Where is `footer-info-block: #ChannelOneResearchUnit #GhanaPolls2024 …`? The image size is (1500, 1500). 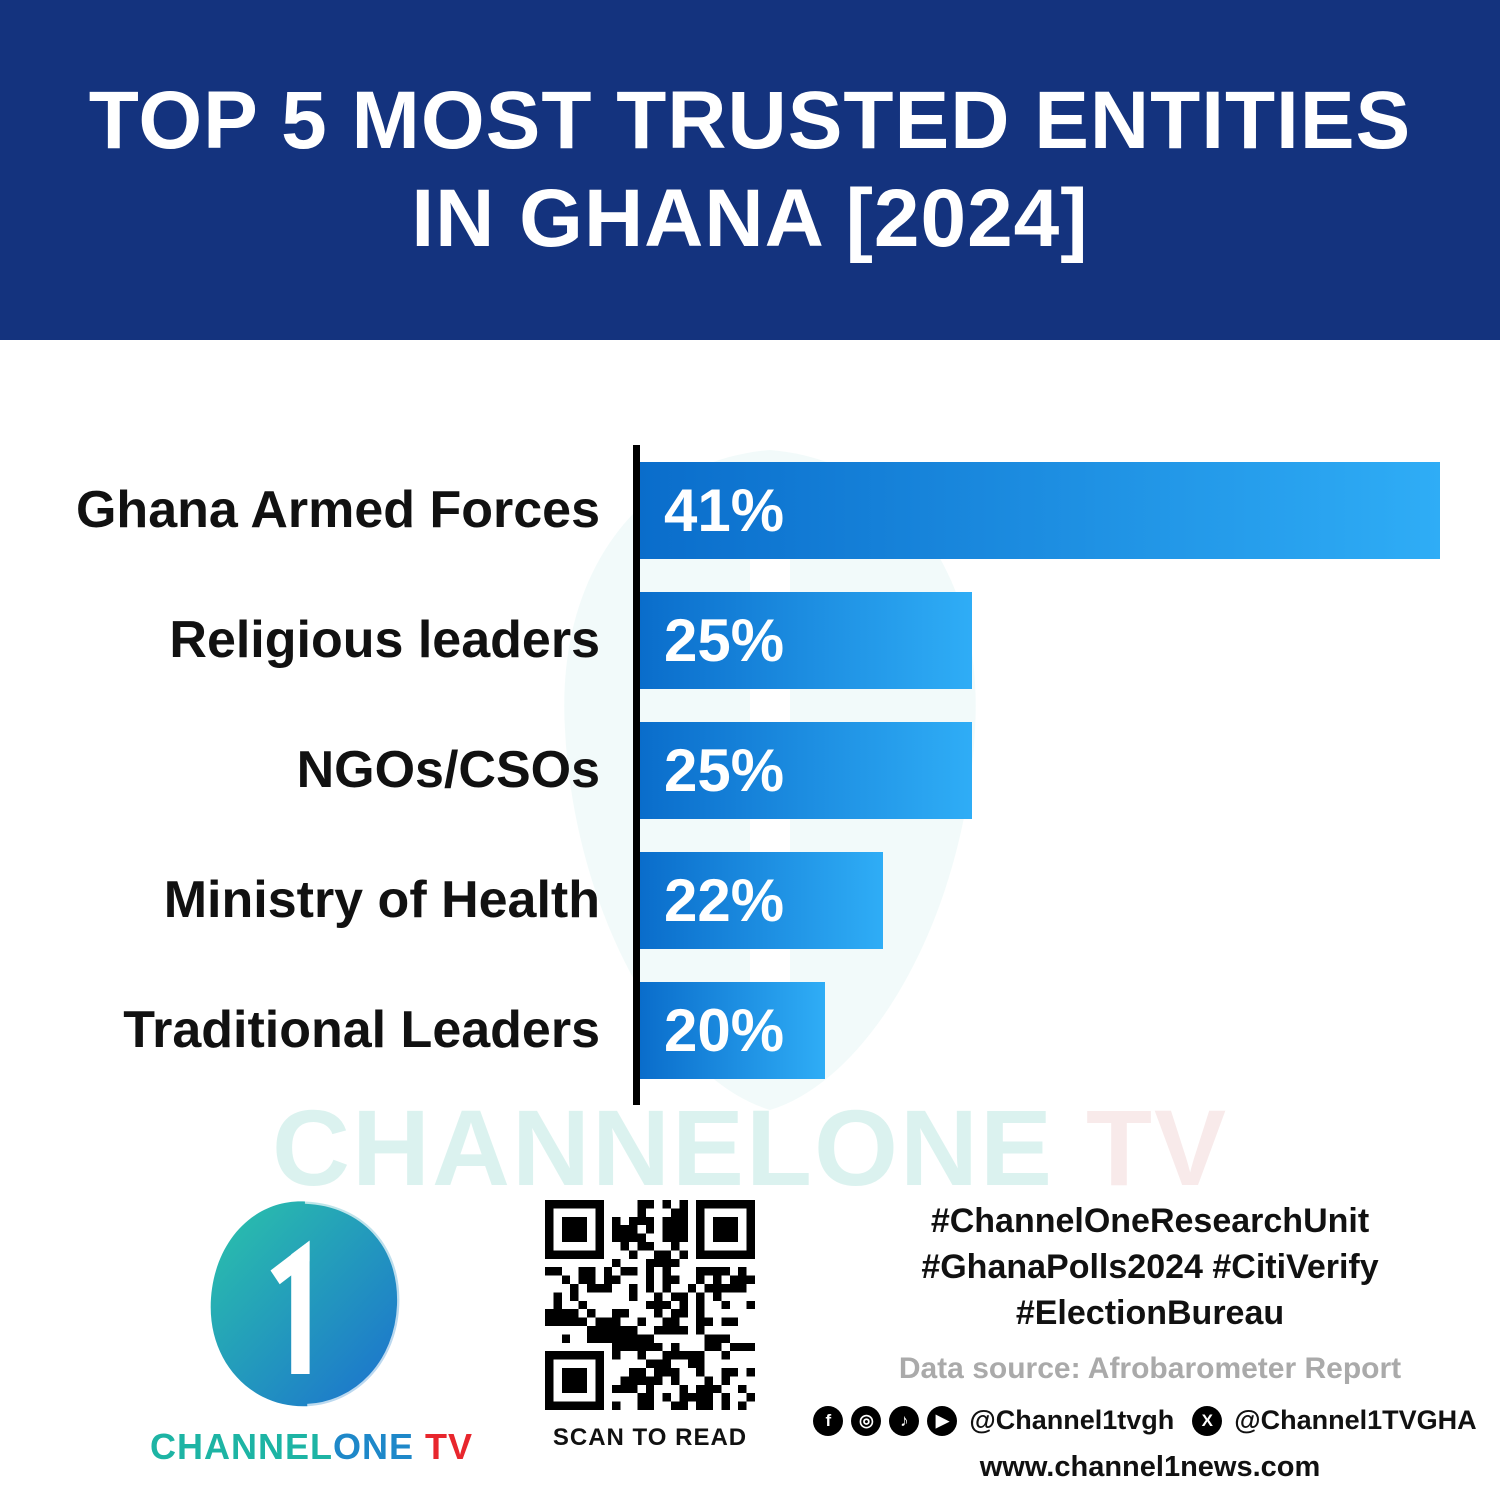 footer-info-block: #ChannelOneResearchUnit #GhanaPolls2024 … is located at coordinates (1145, 1343).